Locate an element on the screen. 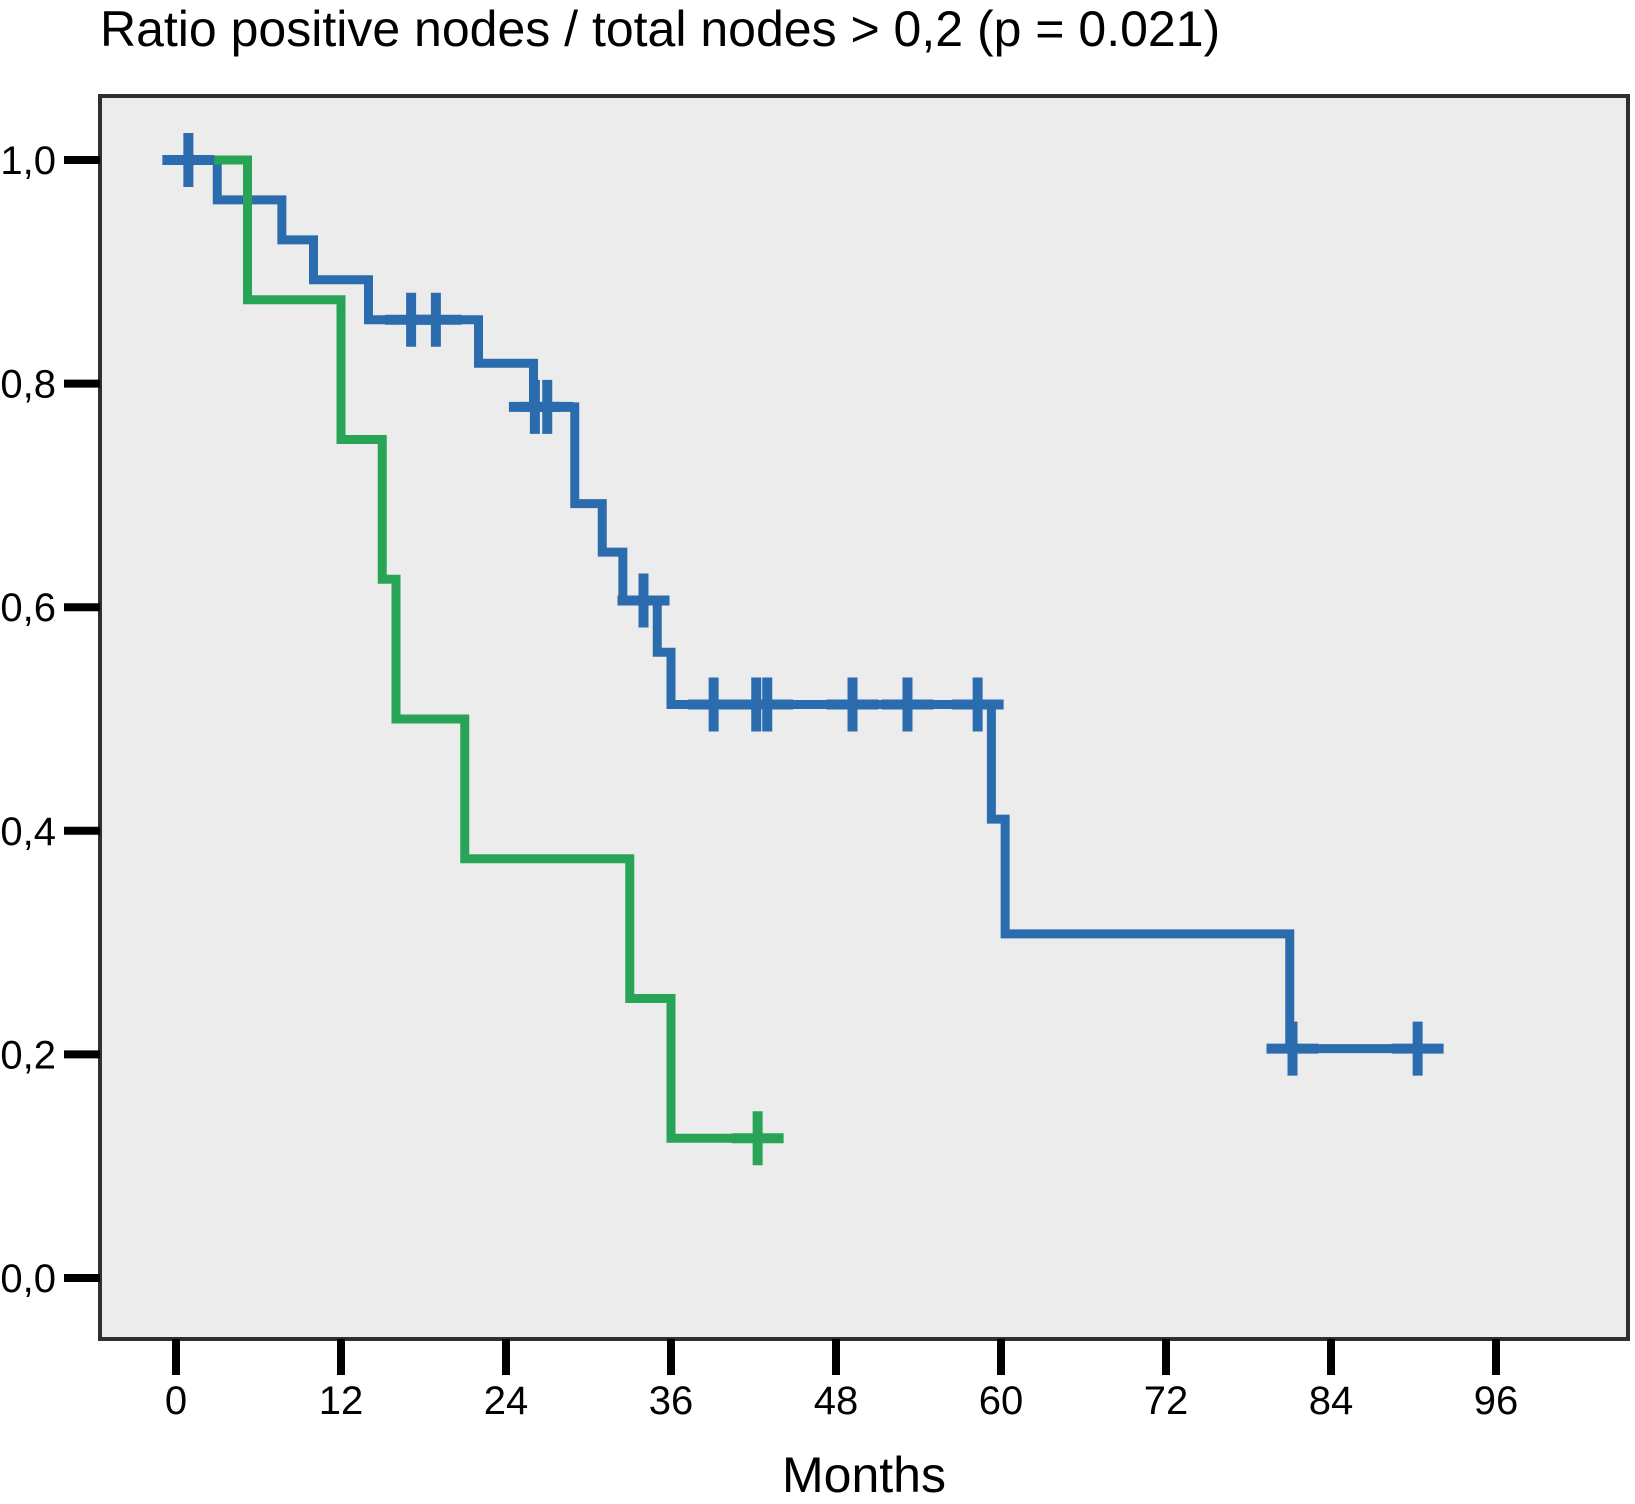 This screenshot has height=1504, width=1635. x-tick-label: 48 is located at coordinates (836, 1401).